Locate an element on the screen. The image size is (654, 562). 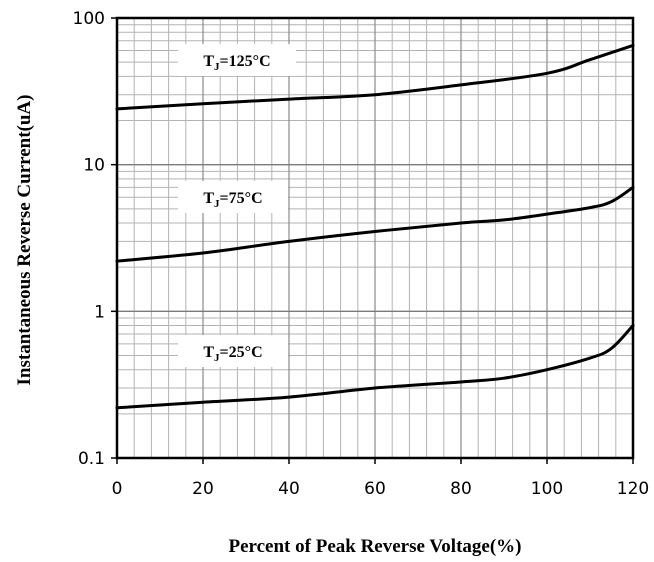
x-axis-title: Percent of Peak Reverse Voltage(%) is located at coordinates (375, 546).